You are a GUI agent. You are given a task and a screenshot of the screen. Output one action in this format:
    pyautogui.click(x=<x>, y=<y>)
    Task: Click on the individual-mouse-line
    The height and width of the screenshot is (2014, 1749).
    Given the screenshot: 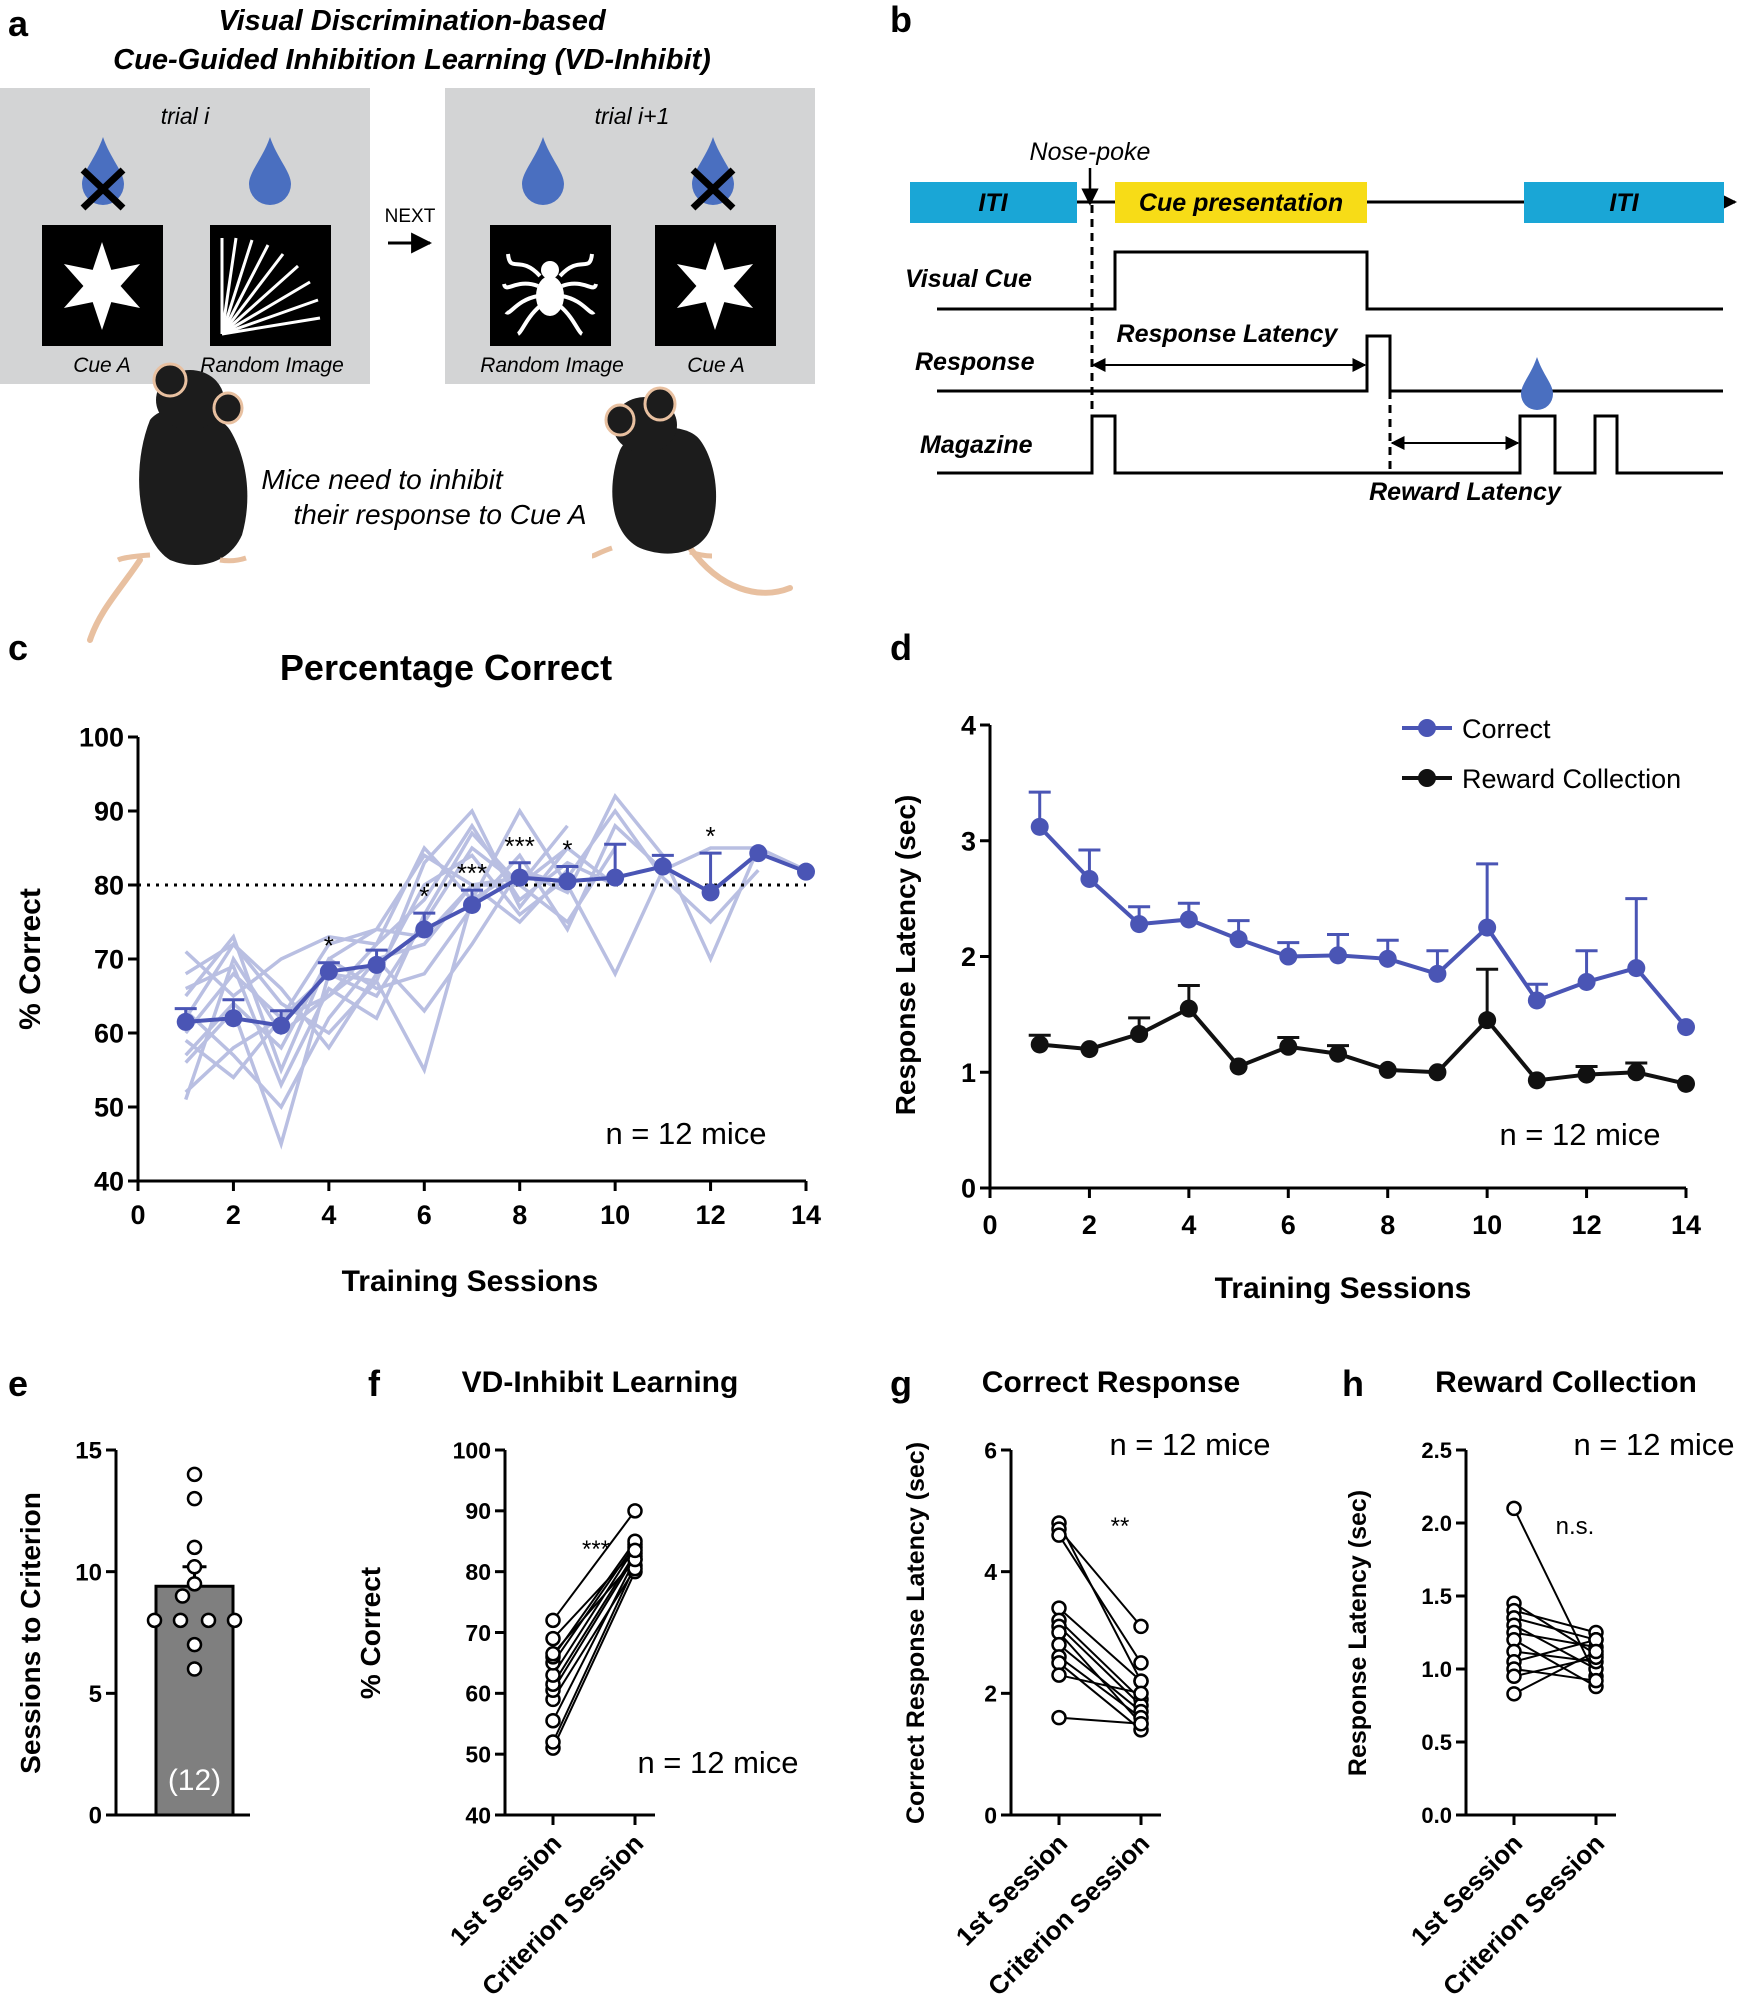 What is the action you would take?
    pyautogui.click(x=400, y=951)
    